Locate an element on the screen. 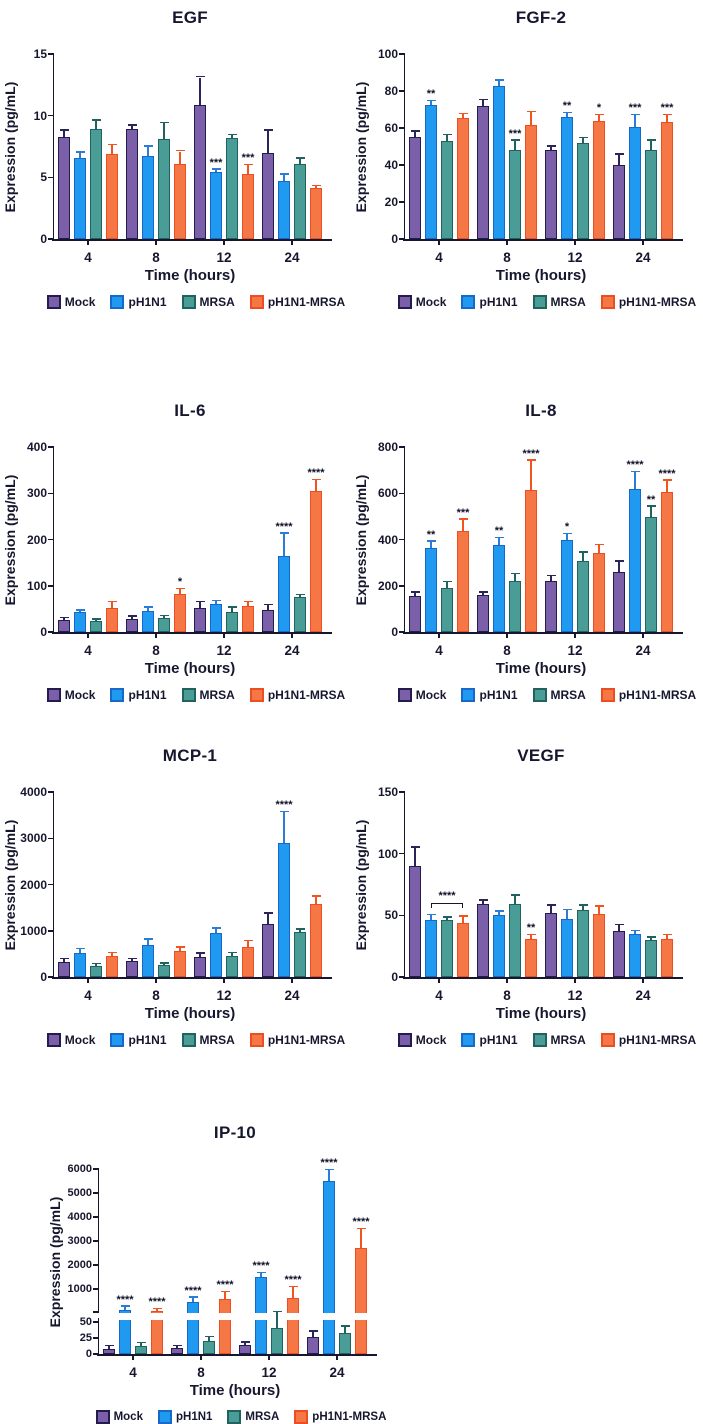 The image size is (703, 1424). bar-mock-8h is located at coordinates (483, 940).